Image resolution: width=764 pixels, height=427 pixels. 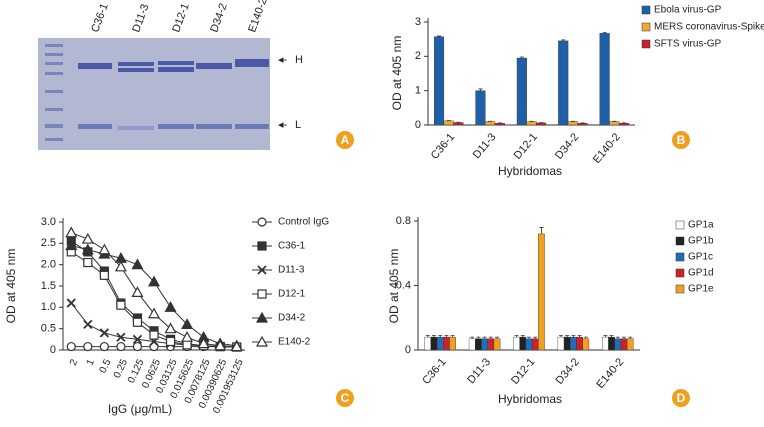 I want to click on gel, so click(x=154, y=94).